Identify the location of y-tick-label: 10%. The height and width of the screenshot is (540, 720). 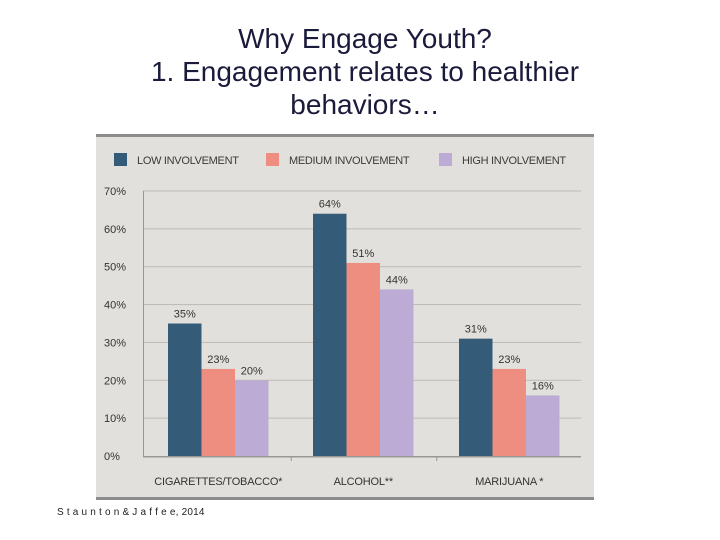
(115, 419).